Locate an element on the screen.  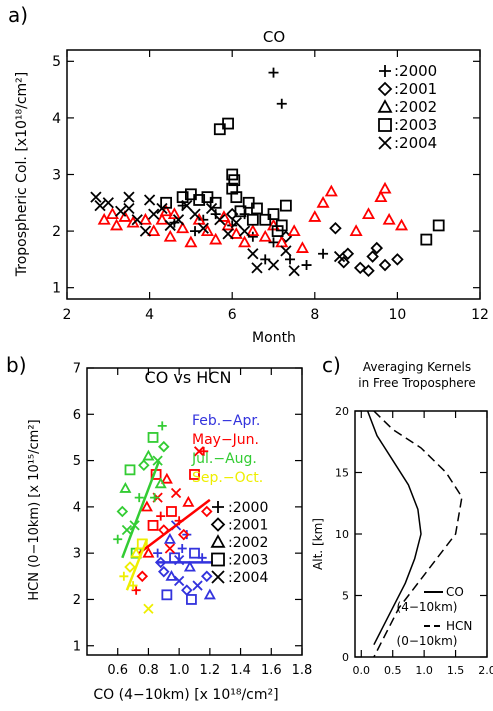
y-tick-label: 1 is located at coordinates (77, 646).